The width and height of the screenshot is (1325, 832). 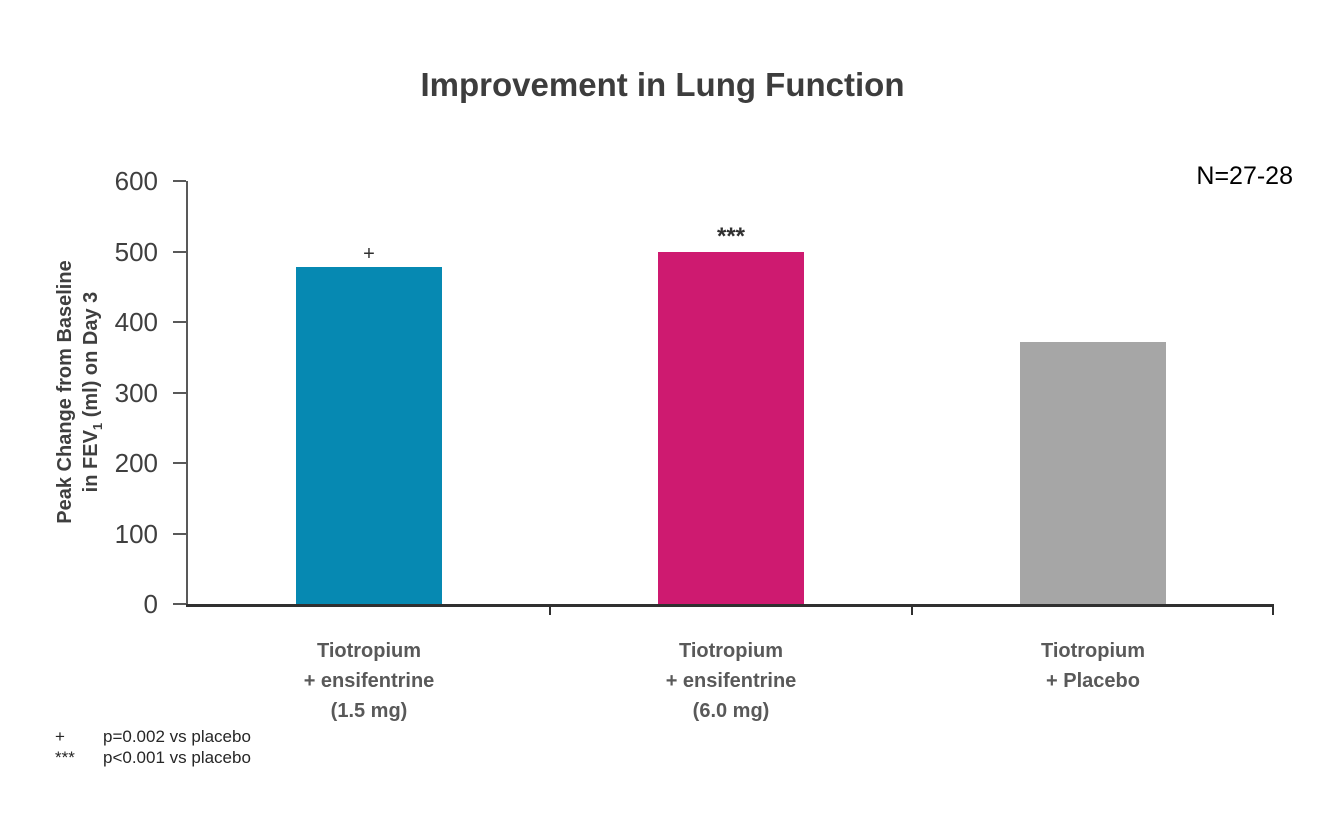 I want to click on x-axis-line, so click(x=730, y=605).